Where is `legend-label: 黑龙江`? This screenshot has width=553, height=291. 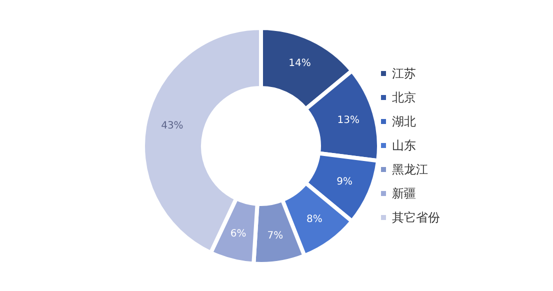
legend-label: 黑龙江 is located at coordinates (410, 169).